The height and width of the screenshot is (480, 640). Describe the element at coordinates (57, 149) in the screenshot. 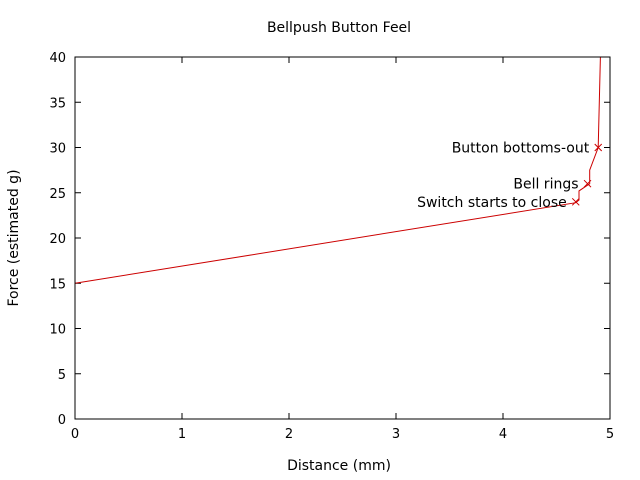

I see `y-tick-label: 30` at that location.